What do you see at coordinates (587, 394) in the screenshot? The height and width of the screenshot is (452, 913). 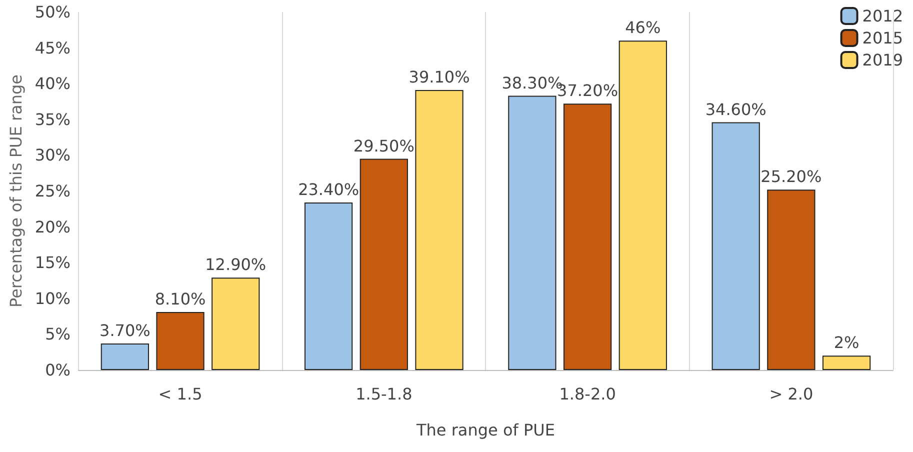 I see `x-tick-label: 1.8-2.0` at bounding box center [587, 394].